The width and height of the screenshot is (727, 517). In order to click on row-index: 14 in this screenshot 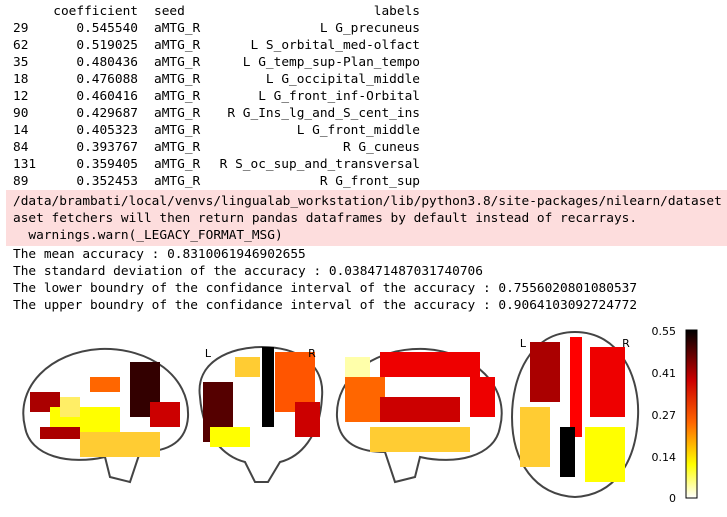, I will do `click(21, 130)`.